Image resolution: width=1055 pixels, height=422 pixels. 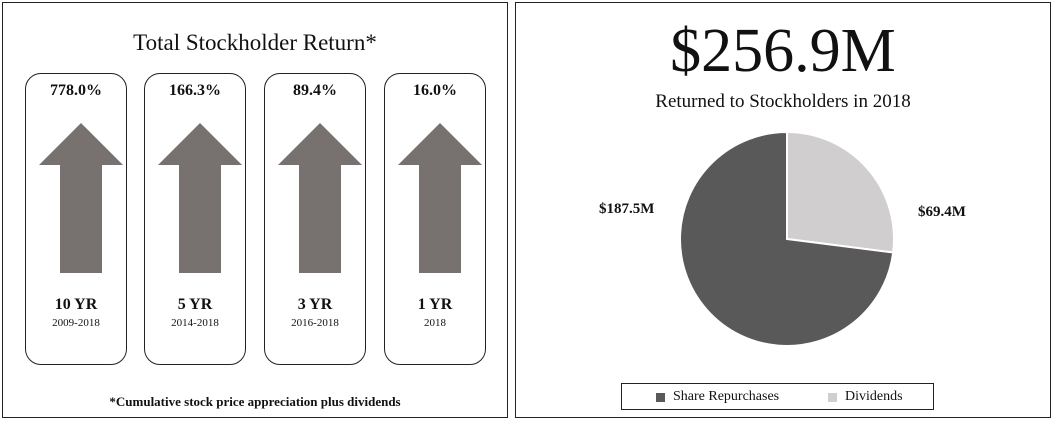 What do you see at coordinates (195, 304) in the screenshot?
I see `return-period: 5 YR` at bounding box center [195, 304].